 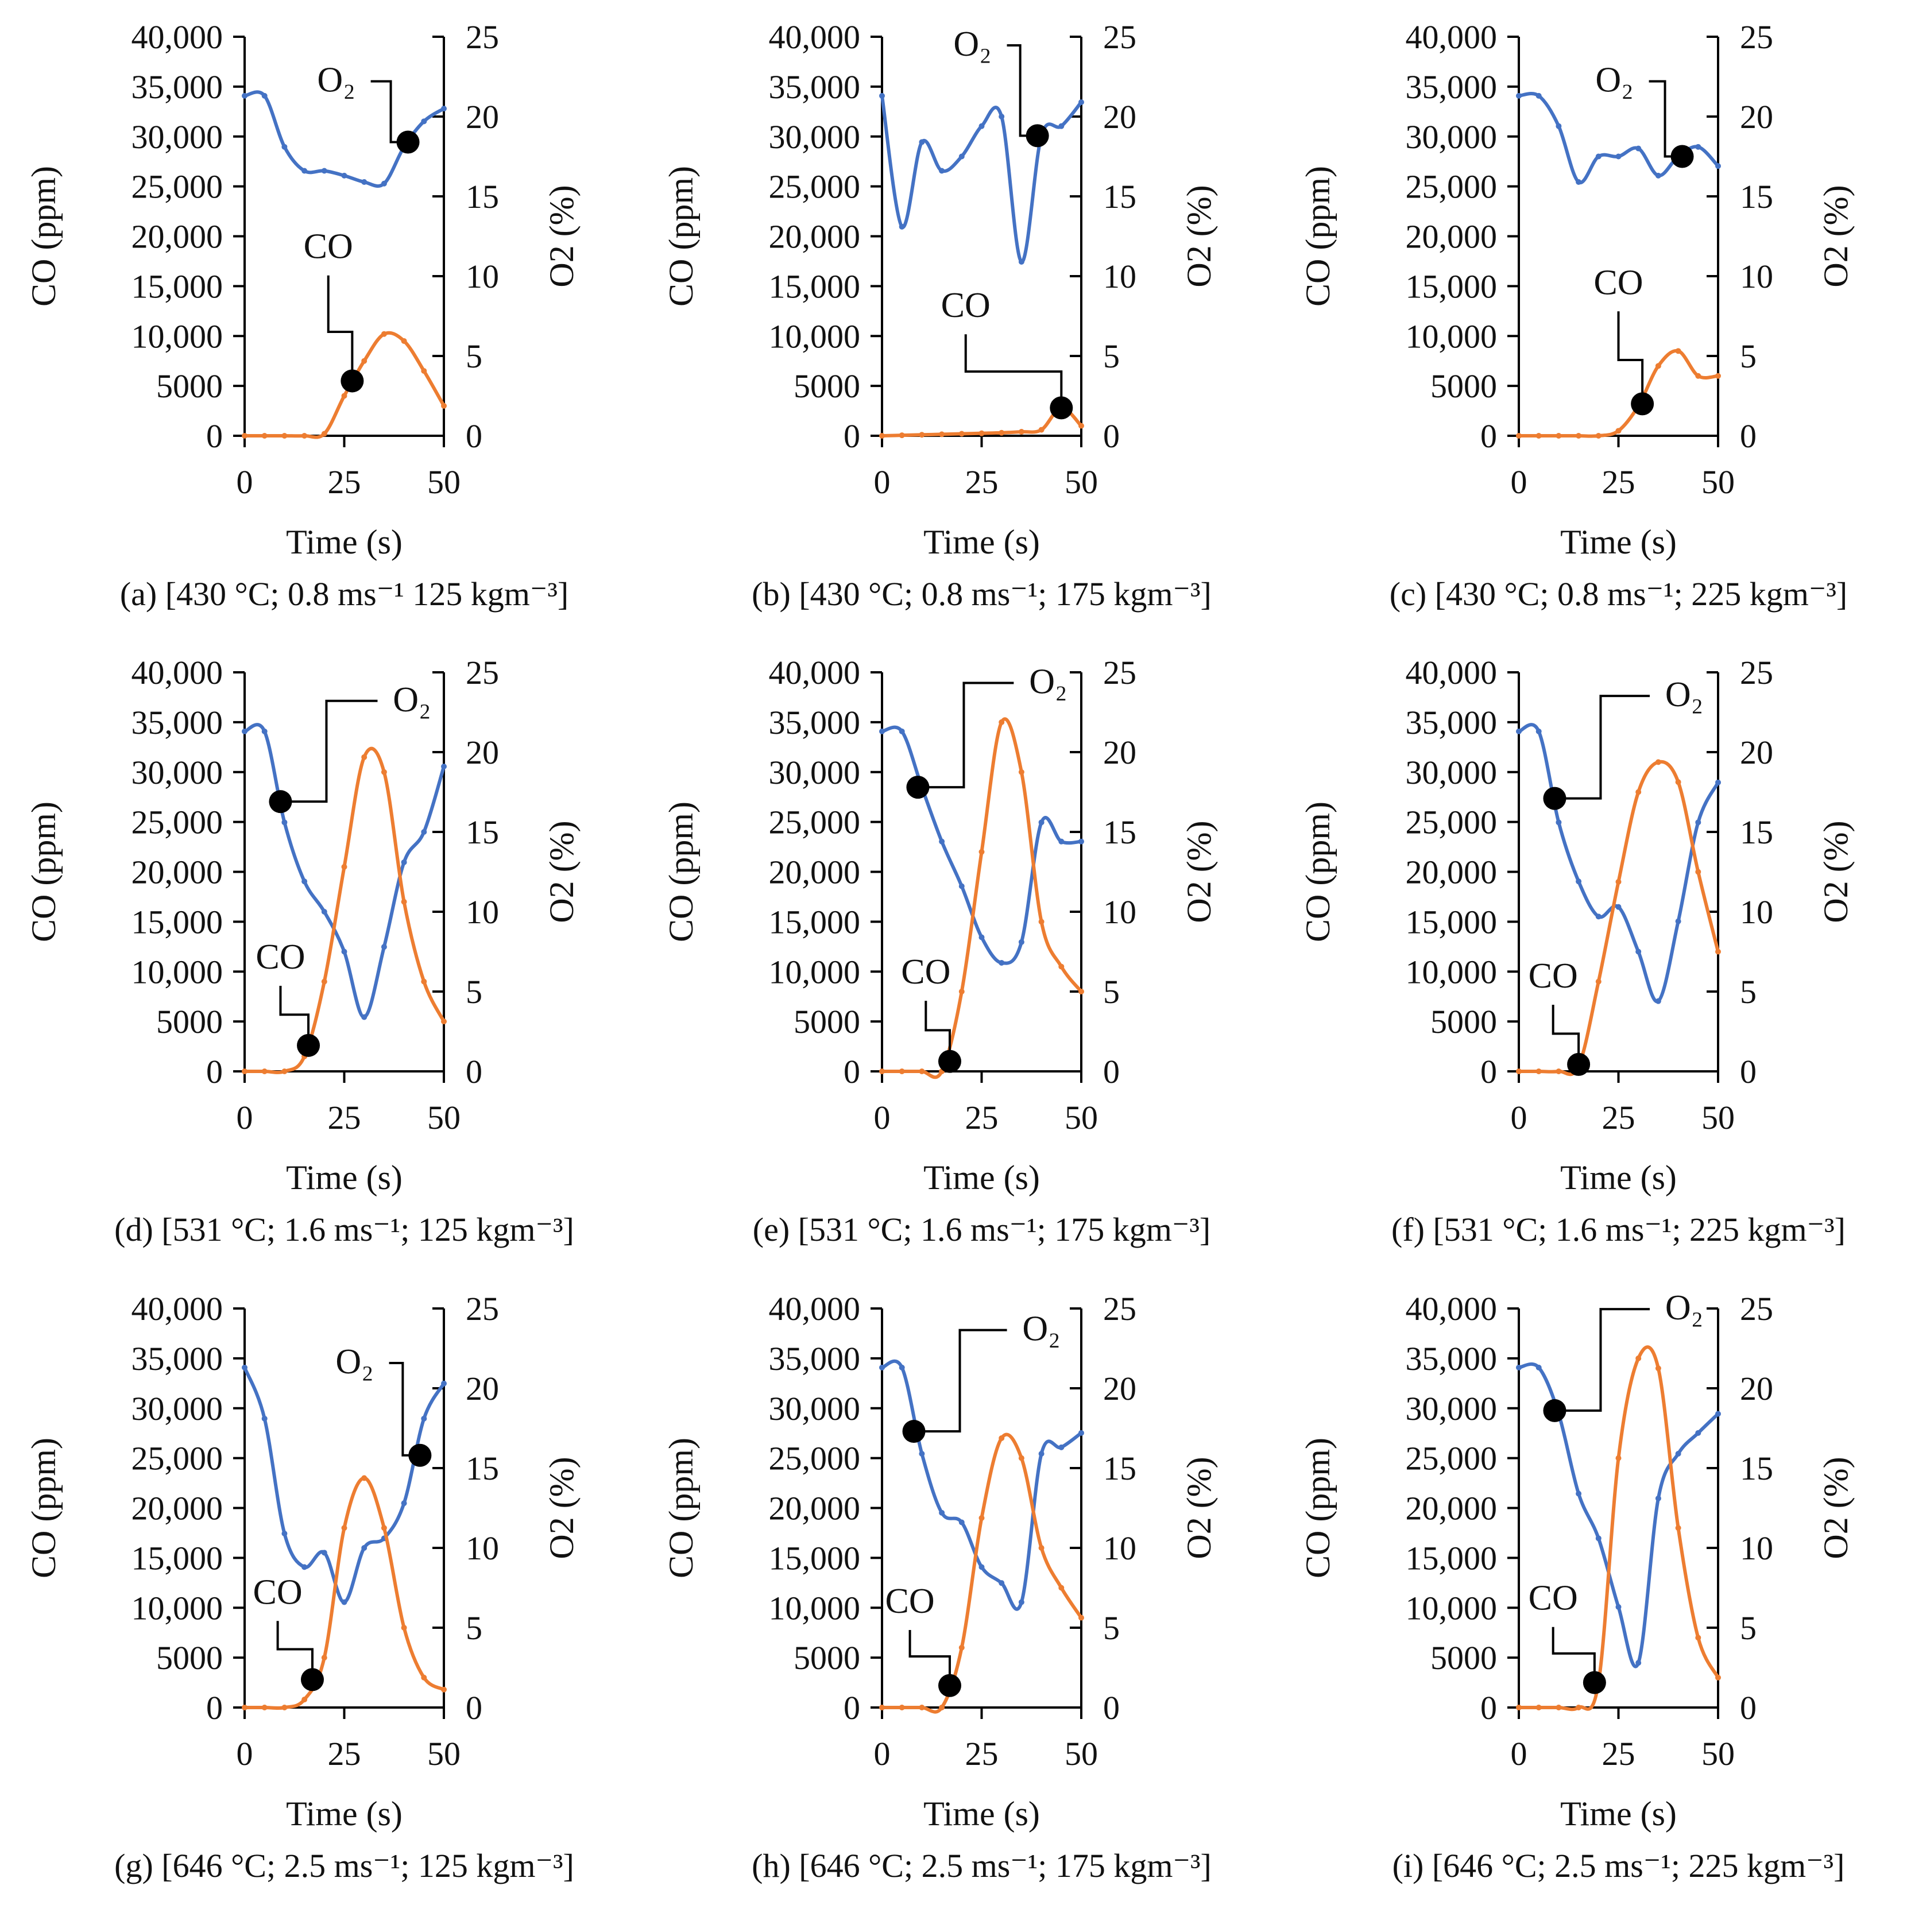 I want to click on co-callout-line, so click(x=1013, y=371).